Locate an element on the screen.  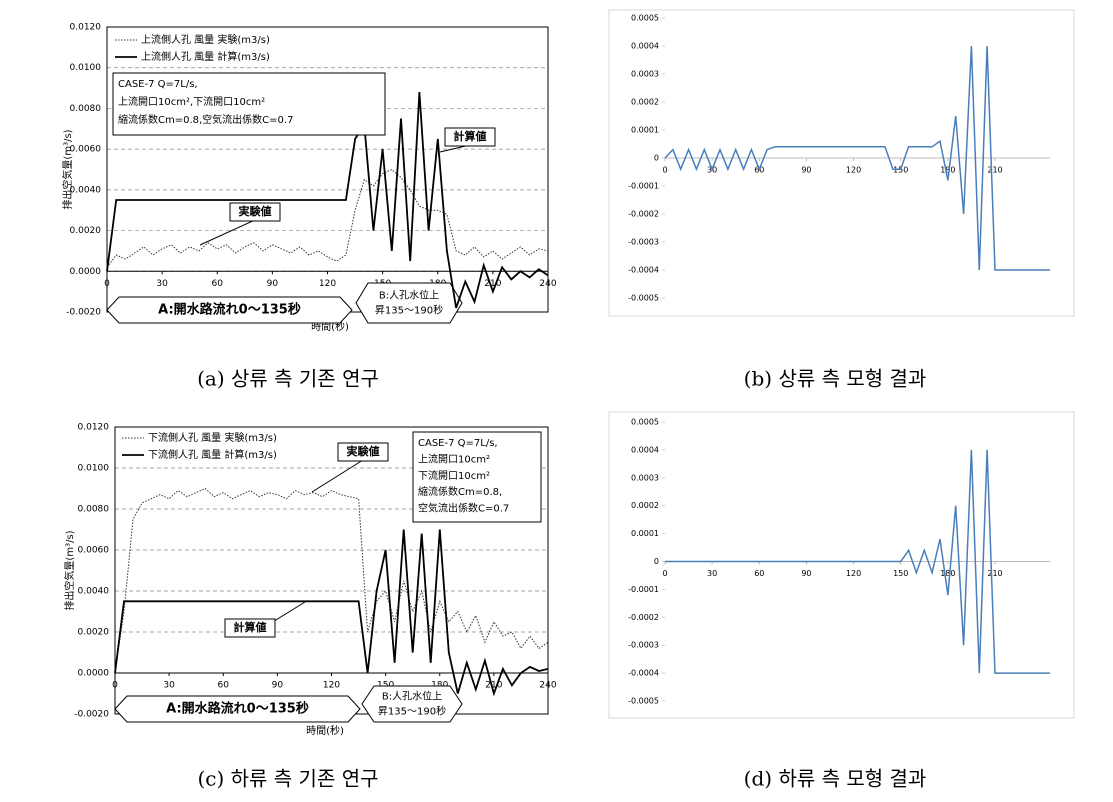
annotation-text: 上流開口10cm² is located at coordinates (454, 458).